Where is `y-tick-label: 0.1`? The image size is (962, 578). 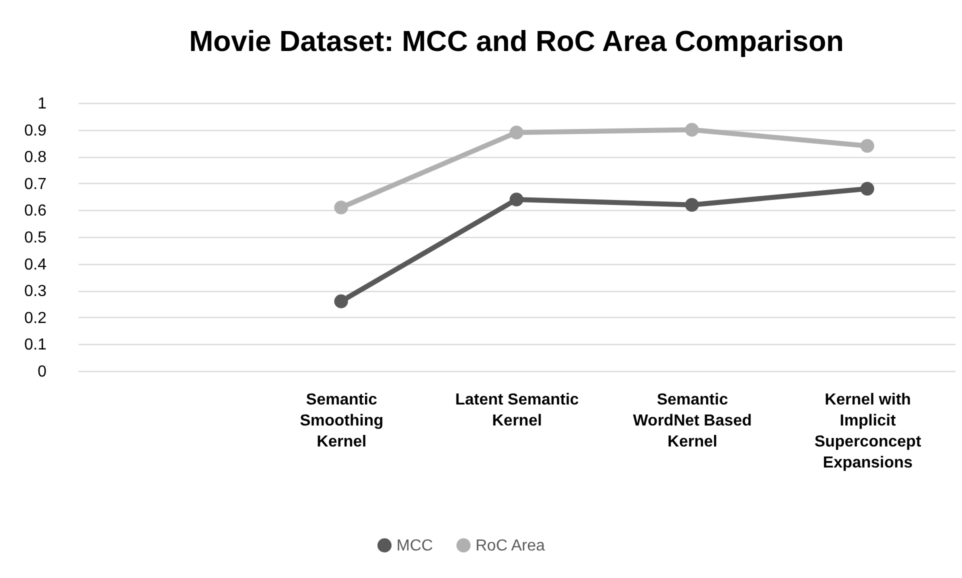 y-tick-label: 0.1 is located at coordinates (35, 345).